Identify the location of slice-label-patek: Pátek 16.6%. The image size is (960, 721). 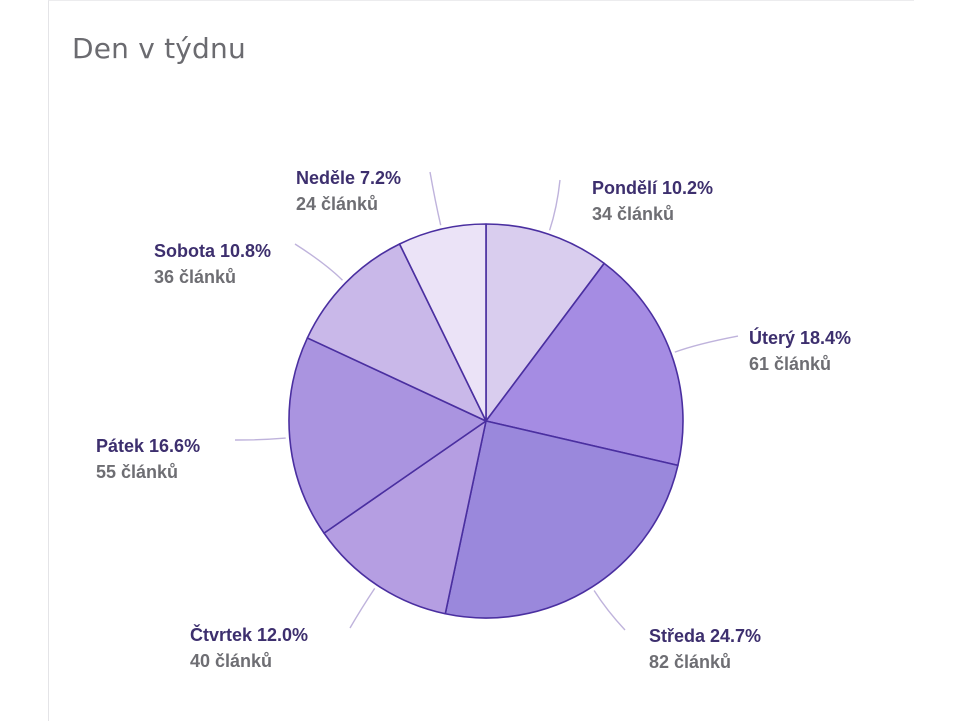
(148, 446).